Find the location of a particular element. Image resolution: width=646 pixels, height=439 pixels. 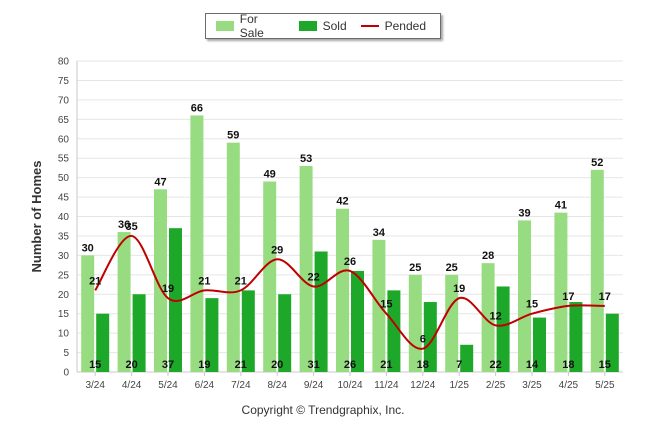

y-tick-label: 20 is located at coordinates (64, 295).